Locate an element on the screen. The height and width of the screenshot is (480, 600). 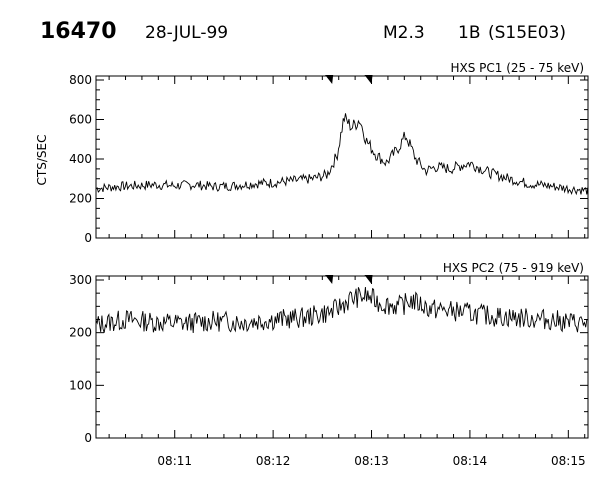
x-tick-label: 08:12 is located at coordinates (273, 461).